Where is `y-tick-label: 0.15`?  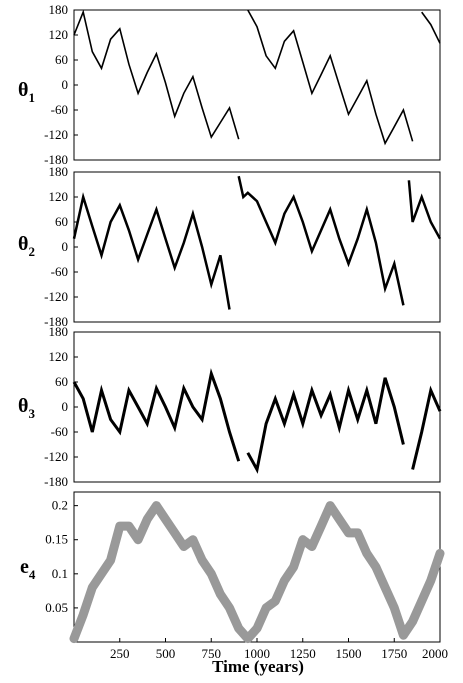 y-tick-label: 0.15 is located at coordinates (56, 539).